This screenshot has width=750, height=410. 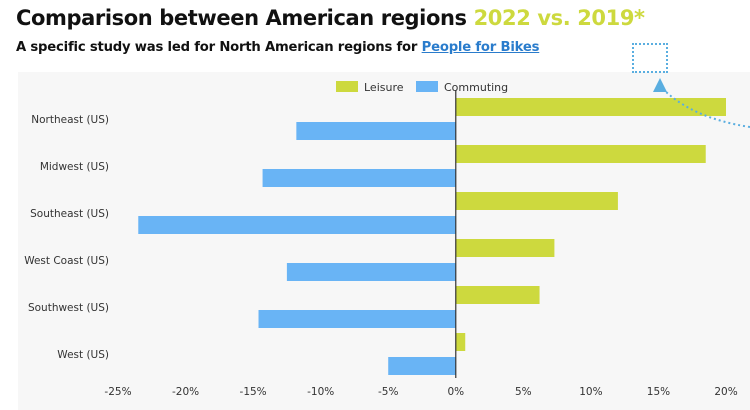 What do you see at coordinates (376, 131) in the screenshot?
I see `bar-commuting-northeast-us` at bounding box center [376, 131].